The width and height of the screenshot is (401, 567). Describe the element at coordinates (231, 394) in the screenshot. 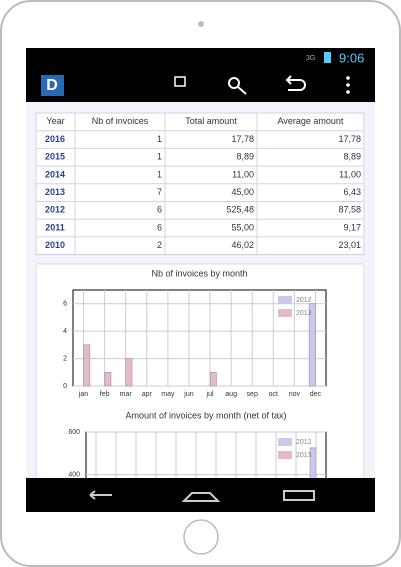

I see `x-tick-label: aug` at that location.